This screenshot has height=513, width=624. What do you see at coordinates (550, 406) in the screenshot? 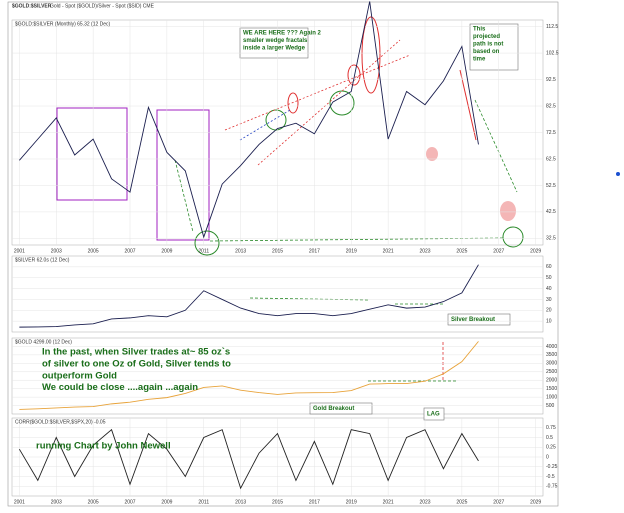
I see `y-tick-label: 500` at bounding box center [550, 406].